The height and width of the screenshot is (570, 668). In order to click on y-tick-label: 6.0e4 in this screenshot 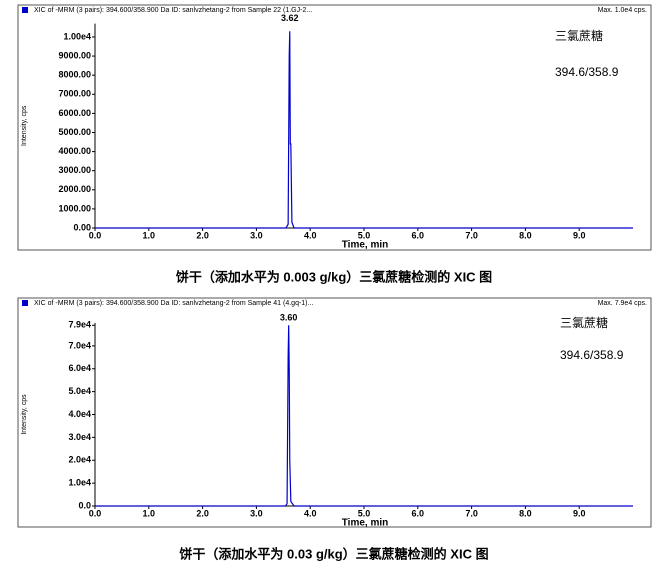, I will do `click(79, 368)`.